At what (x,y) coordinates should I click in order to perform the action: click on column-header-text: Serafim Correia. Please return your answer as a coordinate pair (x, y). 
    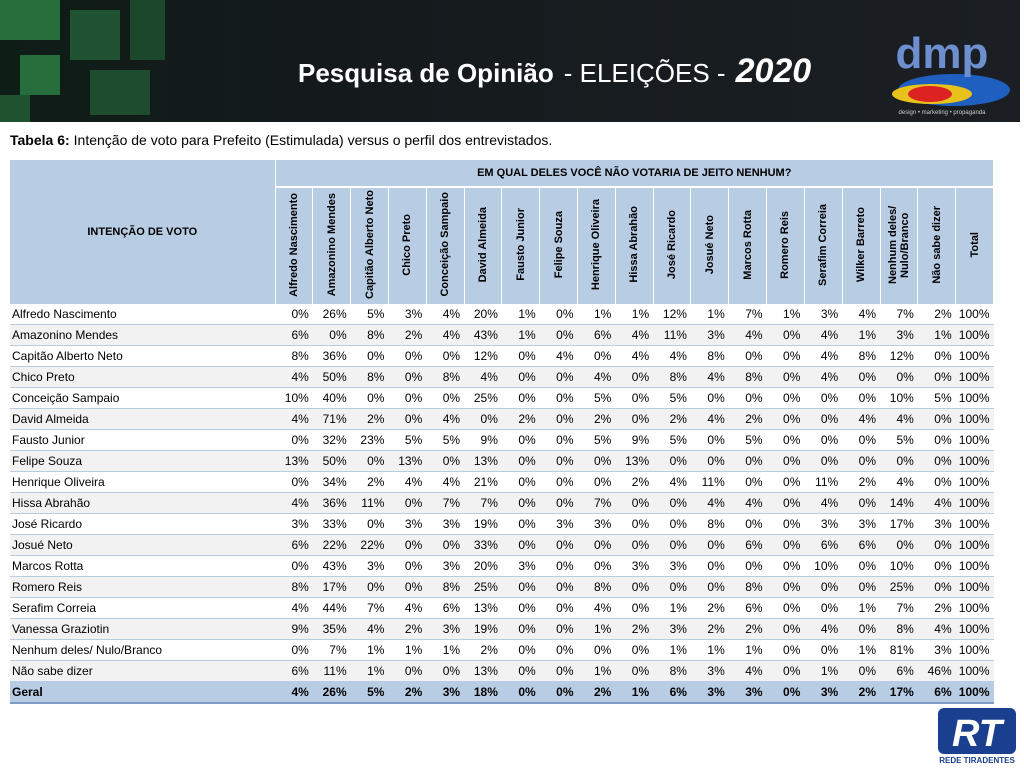
    Looking at the image, I should click on (823, 244).